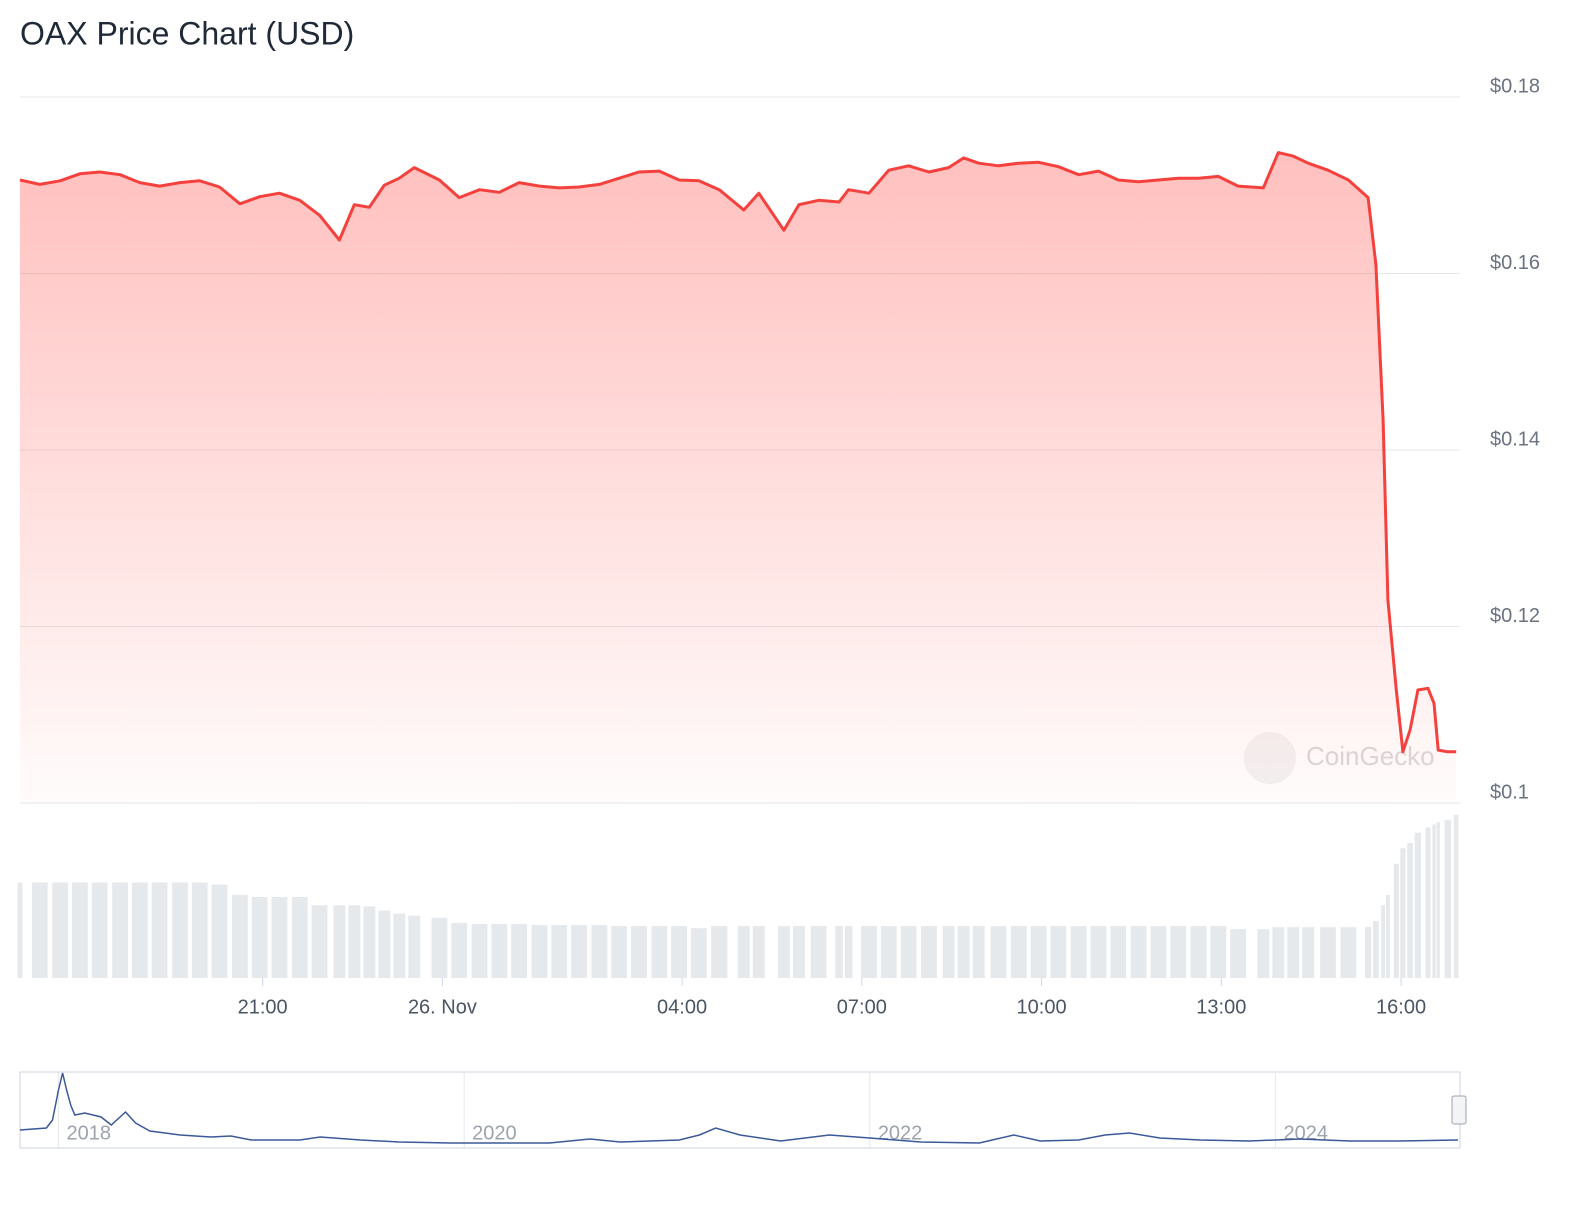  What do you see at coordinates (1515, 86) in the screenshot?
I see `y-tick-label: $0.18` at bounding box center [1515, 86].